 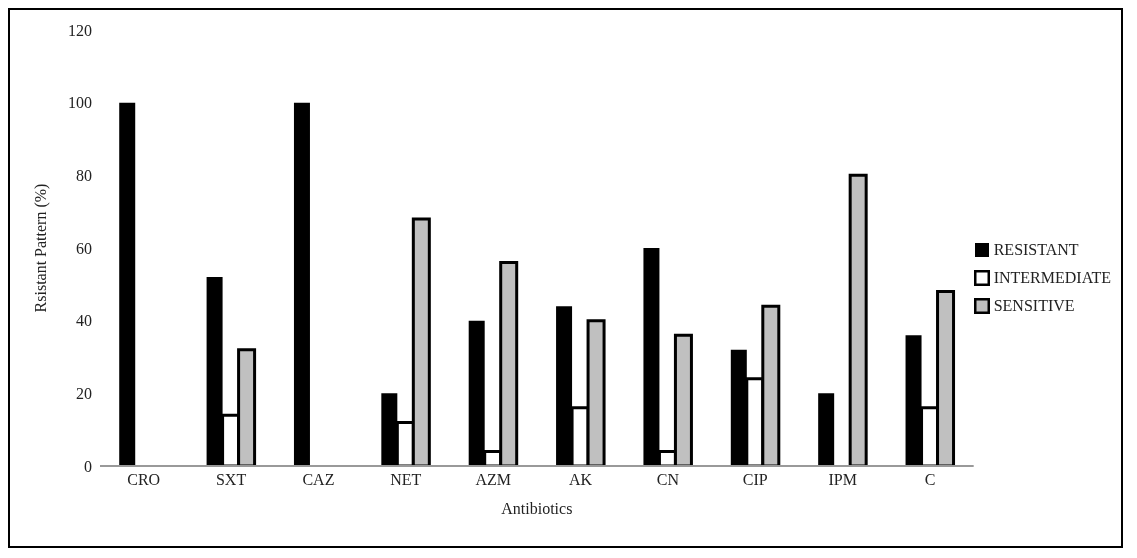 I want to click on y-tick-label: 20, so click(x=84, y=394).